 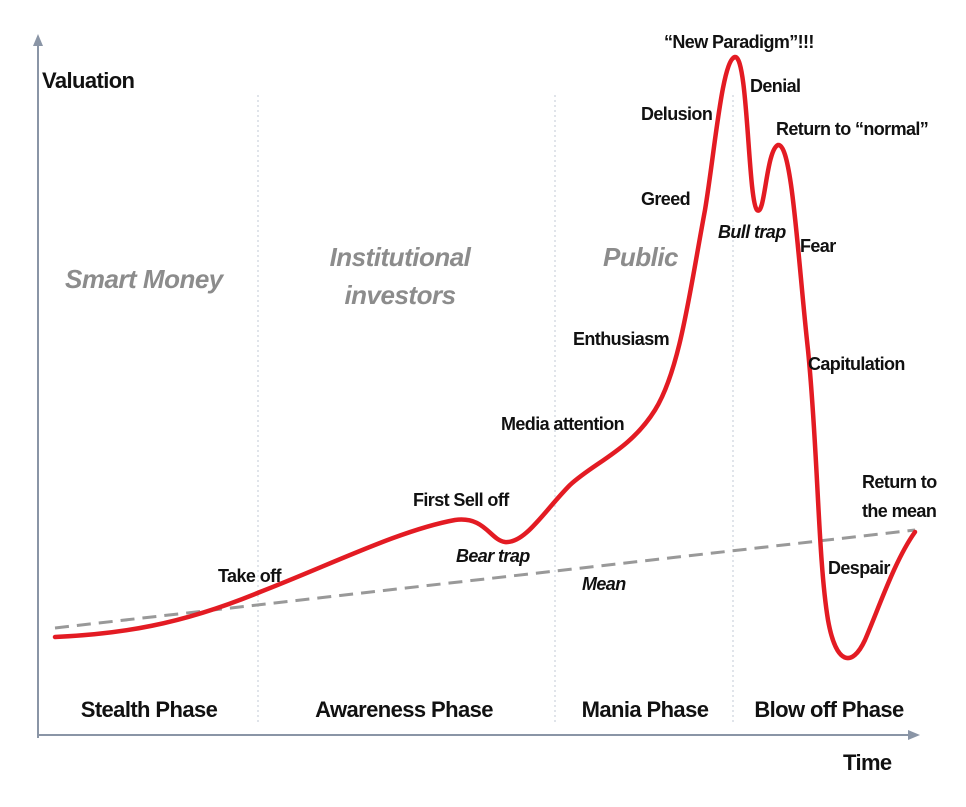 What do you see at coordinates (485, 579) in the screenshot?
I see `mean-line` at bounding box center [485, 579].